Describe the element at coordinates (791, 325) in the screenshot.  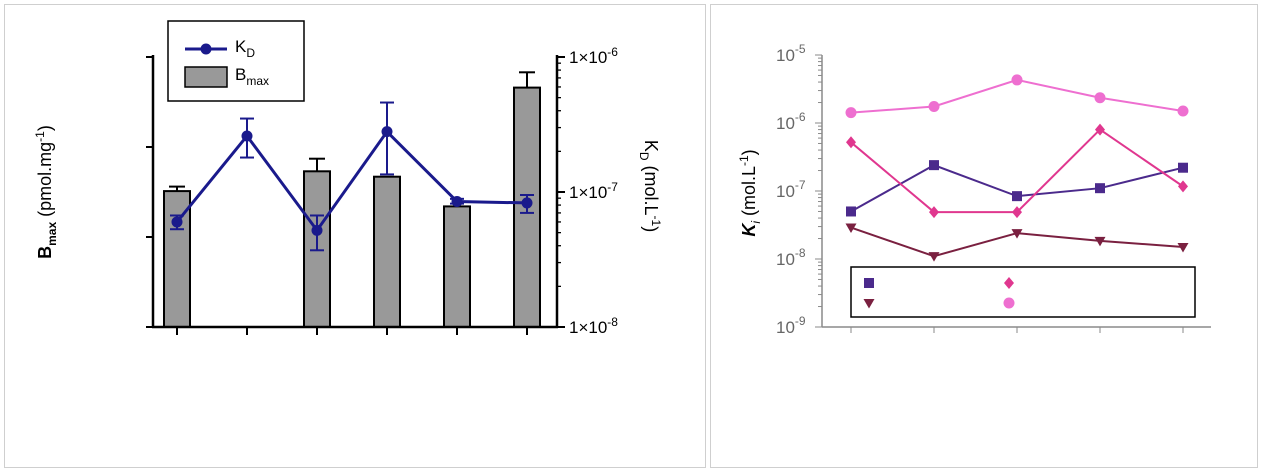
I see `y-tick-label-b-4: 10⁻⁹` at that location.